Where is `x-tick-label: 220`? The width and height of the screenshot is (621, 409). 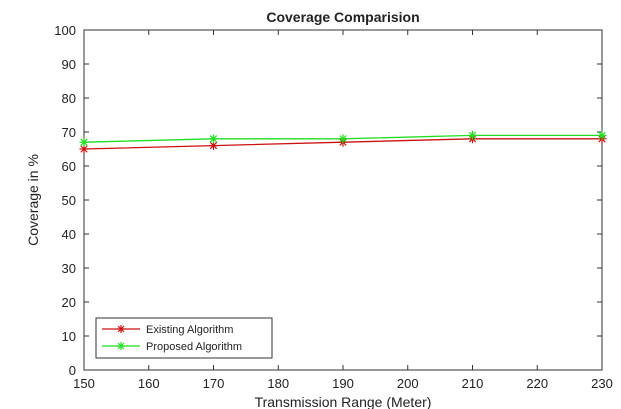
x-tick-label: 220 is located at coordinates (537, 383).